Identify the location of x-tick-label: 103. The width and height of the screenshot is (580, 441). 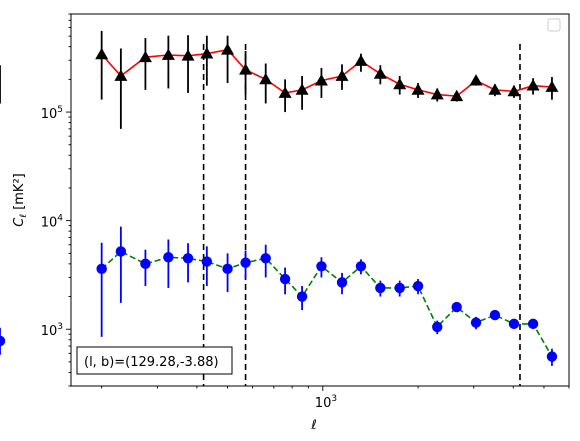
(326, 402).